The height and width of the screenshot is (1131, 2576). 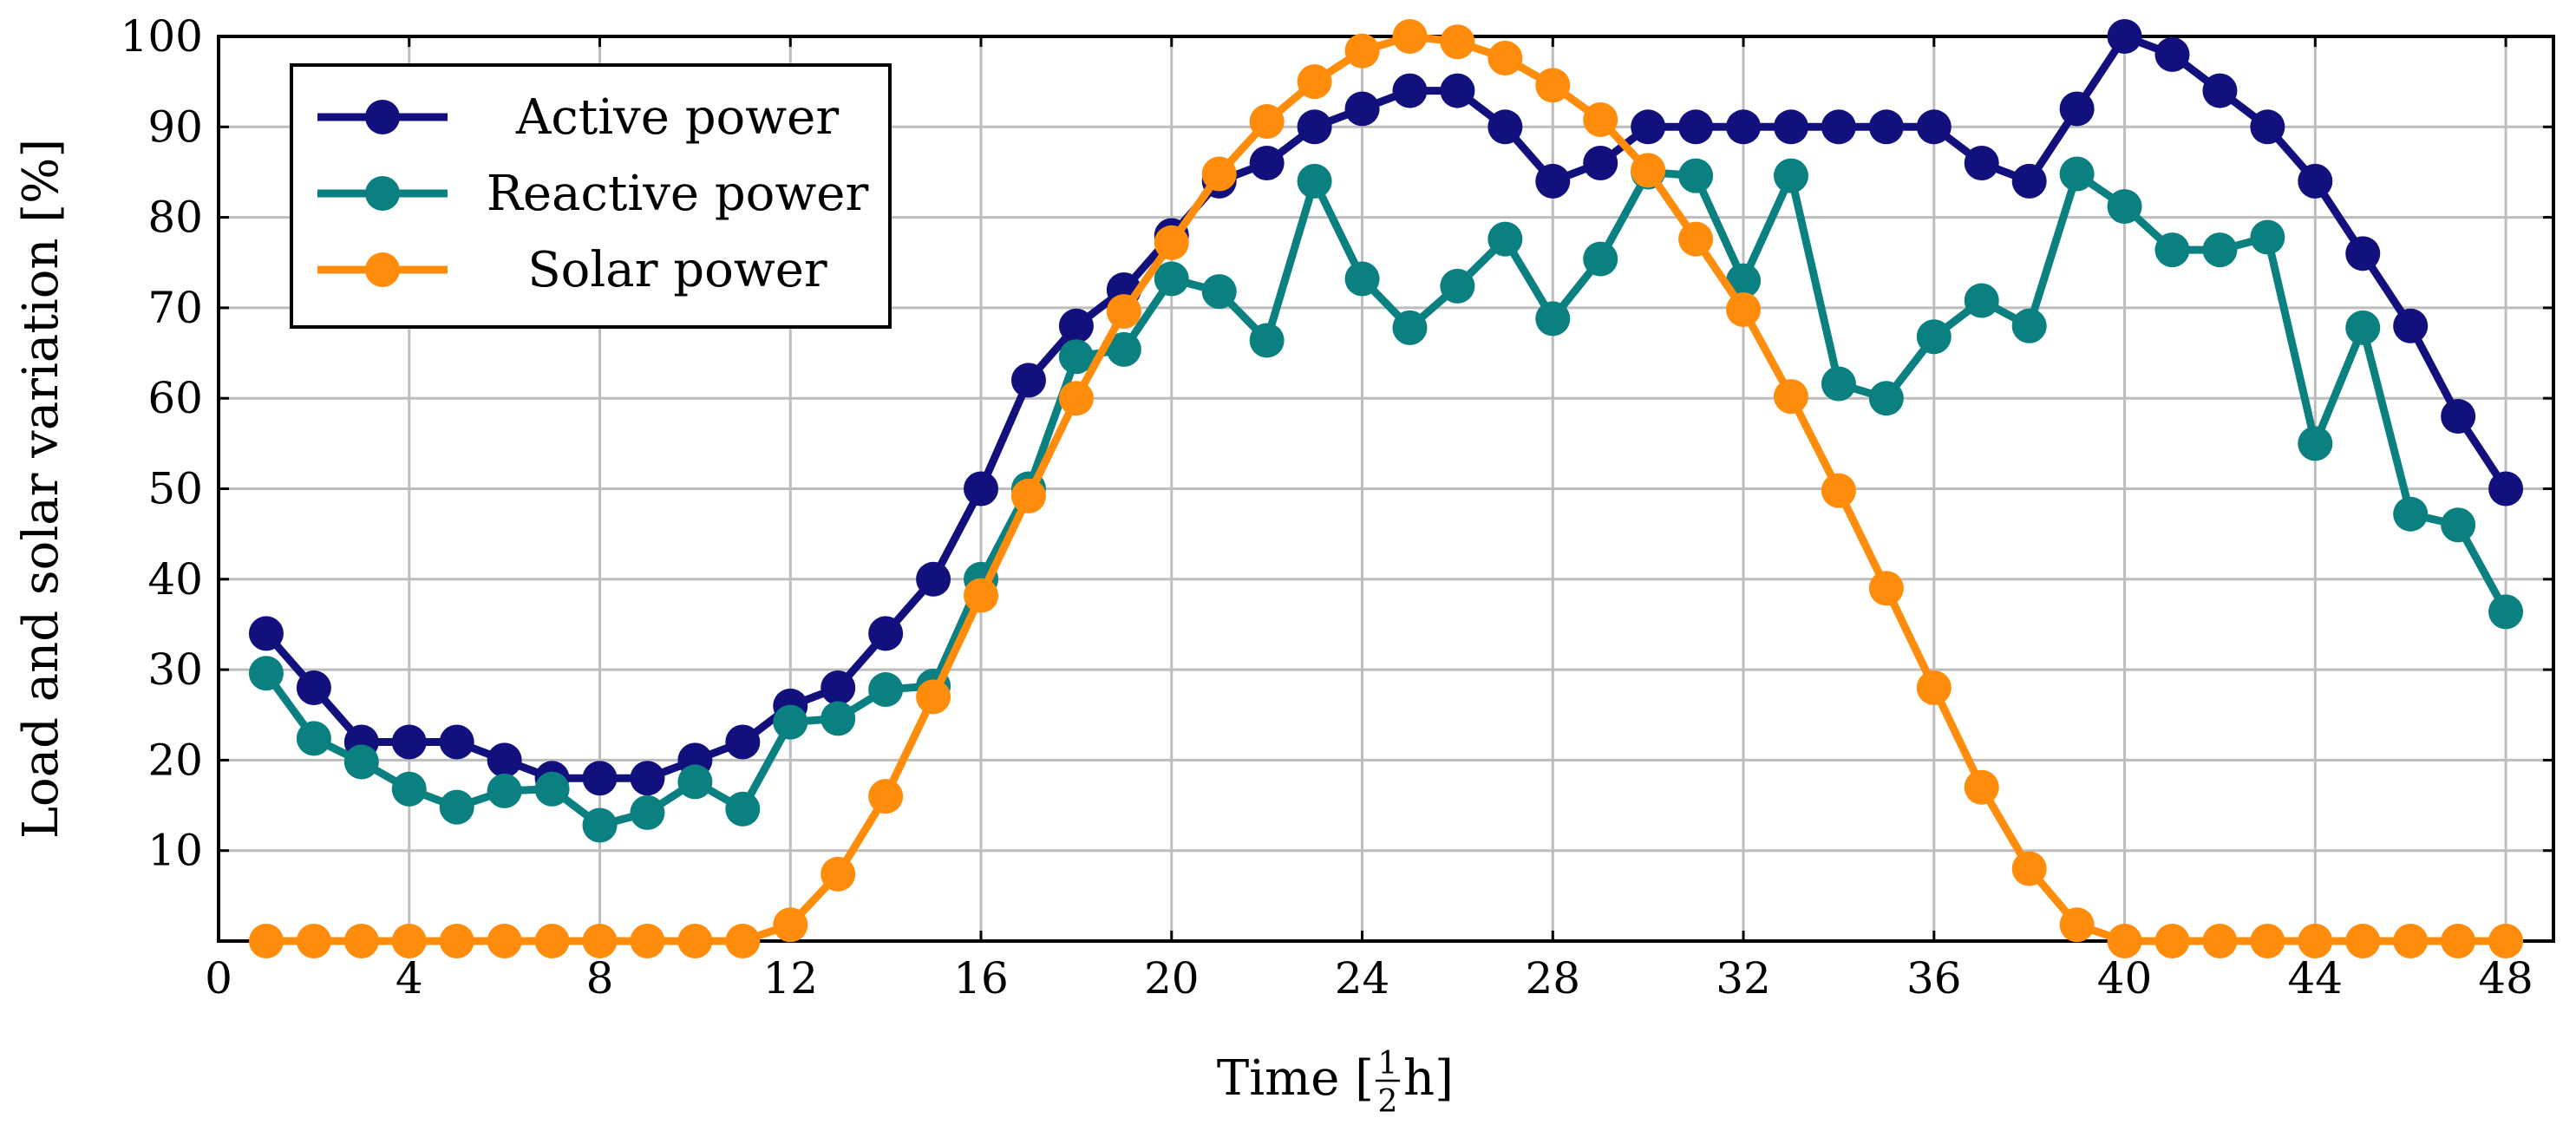 I want to click on legend-label-reactive-power: Reactive power, so click(x=678, y=194).